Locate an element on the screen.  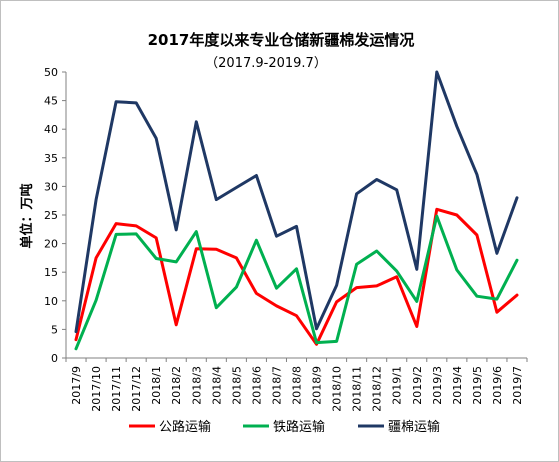
x-tick-label: 2019/4 is located at coordinates (457, 385).